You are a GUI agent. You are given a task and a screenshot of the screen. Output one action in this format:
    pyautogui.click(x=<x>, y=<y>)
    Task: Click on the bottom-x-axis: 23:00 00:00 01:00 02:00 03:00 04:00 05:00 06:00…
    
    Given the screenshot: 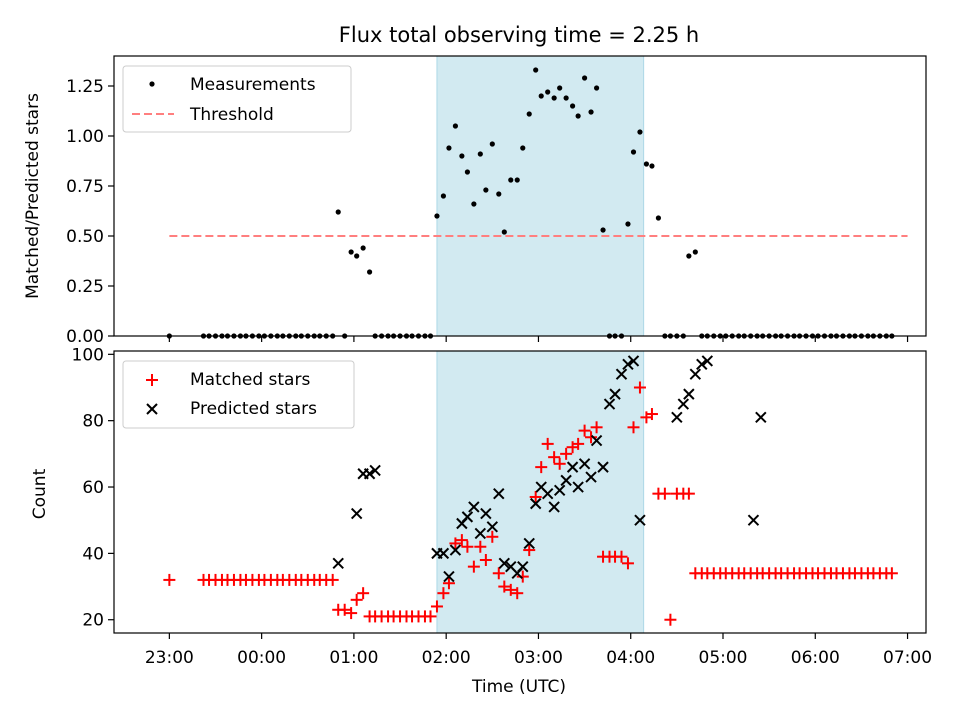 What is the action you would take?
    pyautogui.click(x=538, y=650)
    